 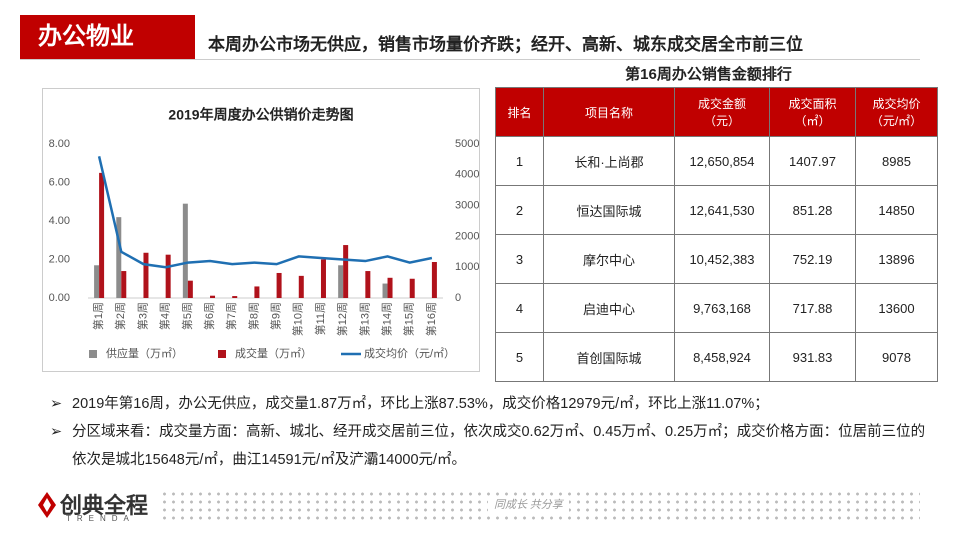 What do you see at coordinates (722, 357) in the screenshot?
I see `cell: 8,458,924` at bounding box center [722, 357].